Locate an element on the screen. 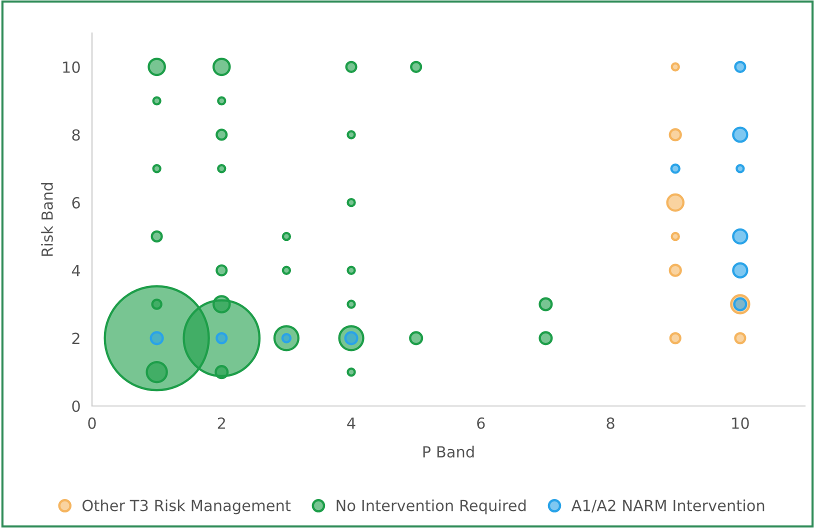 This screenshot has width=815, height=528. y-tick-label: 4 is located at coordinates (76, 270).